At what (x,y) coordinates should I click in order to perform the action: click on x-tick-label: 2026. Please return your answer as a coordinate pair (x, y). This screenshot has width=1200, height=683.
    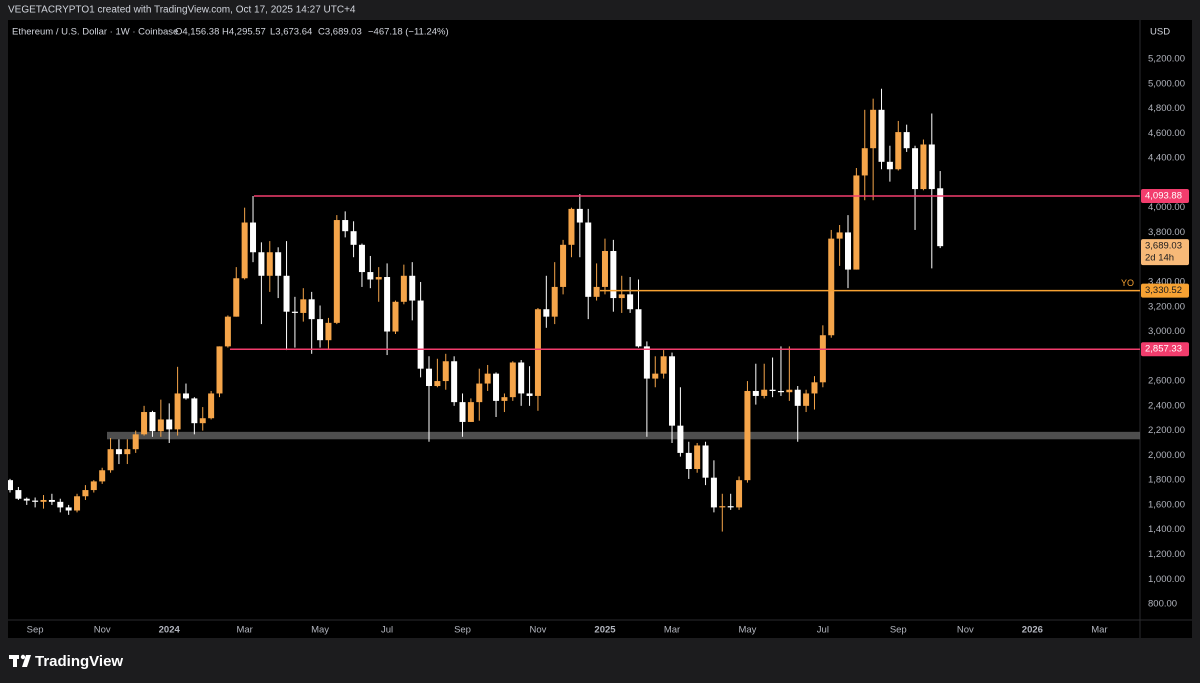
    Looking at the image, I should click on (1032, 630).